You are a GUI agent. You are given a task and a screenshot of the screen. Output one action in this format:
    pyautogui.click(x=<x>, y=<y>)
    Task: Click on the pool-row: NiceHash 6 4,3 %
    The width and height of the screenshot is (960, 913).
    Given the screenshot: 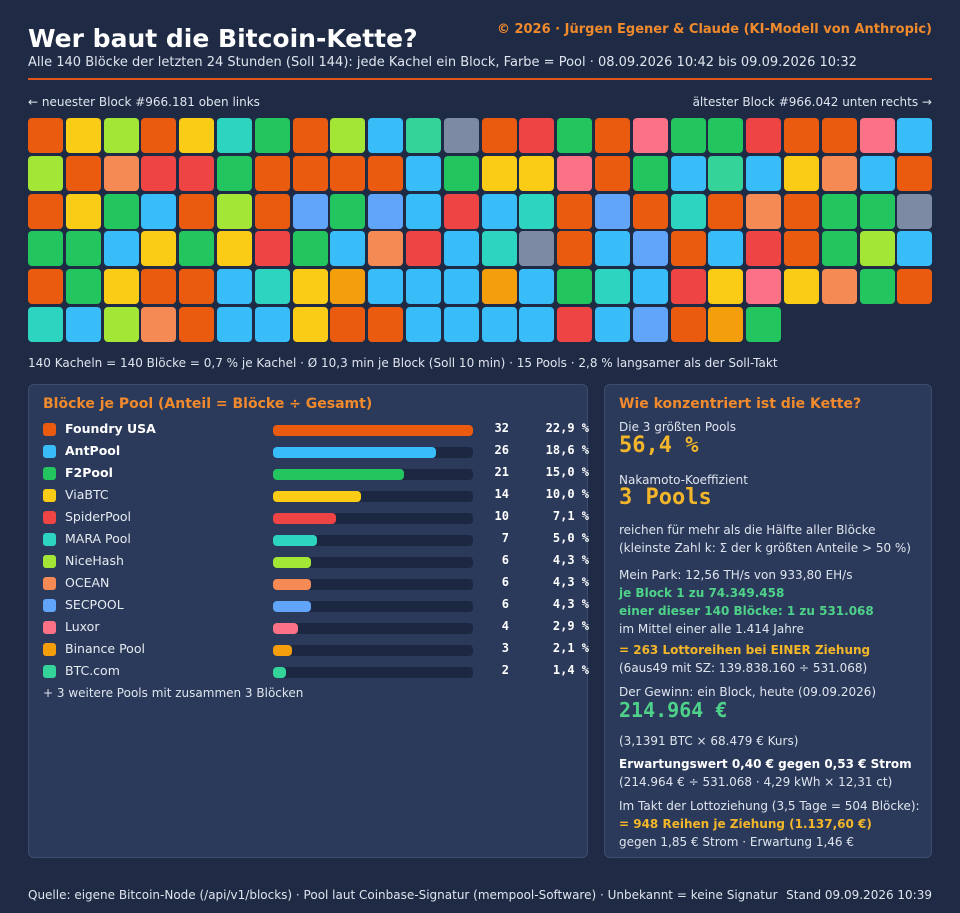 What is the action you would take?
    pyautogui.click(x=316, y=562)
    